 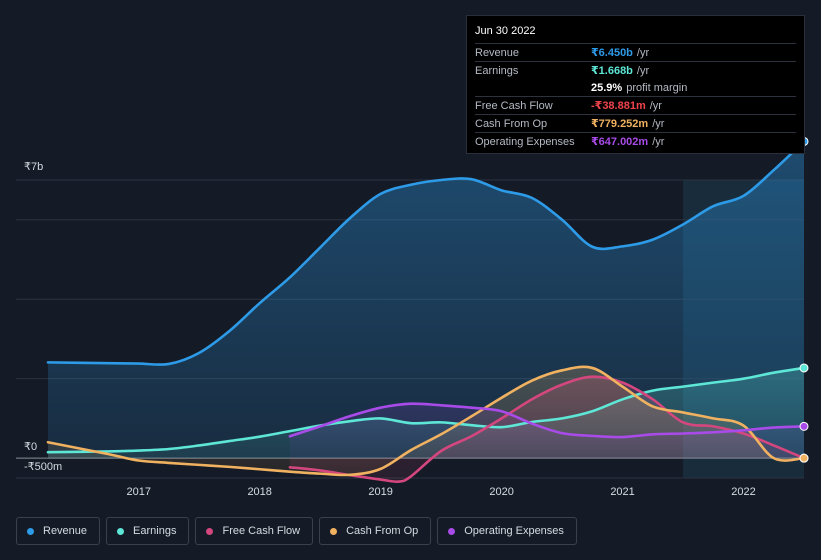 What do you see at coordinates (138, 492) in the screenshot?
I see `x-tick-label: 2017` at bounding box center [138, 492].